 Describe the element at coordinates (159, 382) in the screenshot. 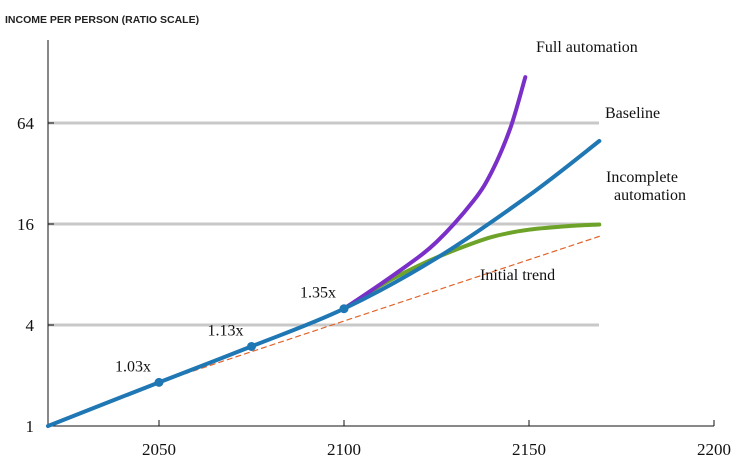

I see `marker-1.03x` at that location.